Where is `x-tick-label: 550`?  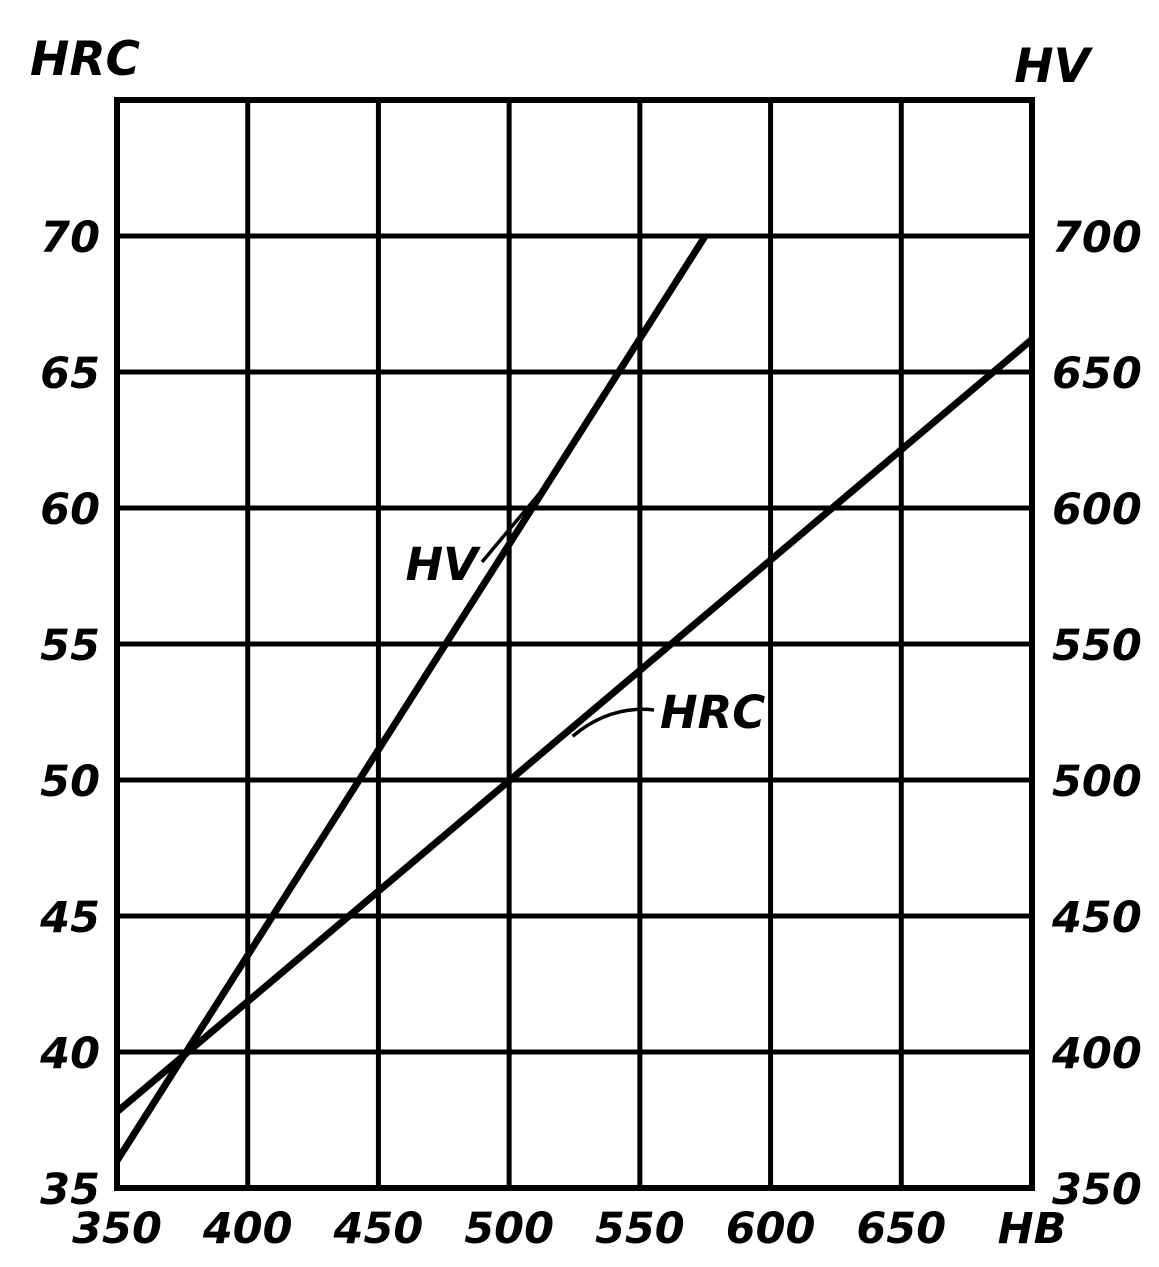
x-tick-label: 550 is located at coordinates (640, 1229).